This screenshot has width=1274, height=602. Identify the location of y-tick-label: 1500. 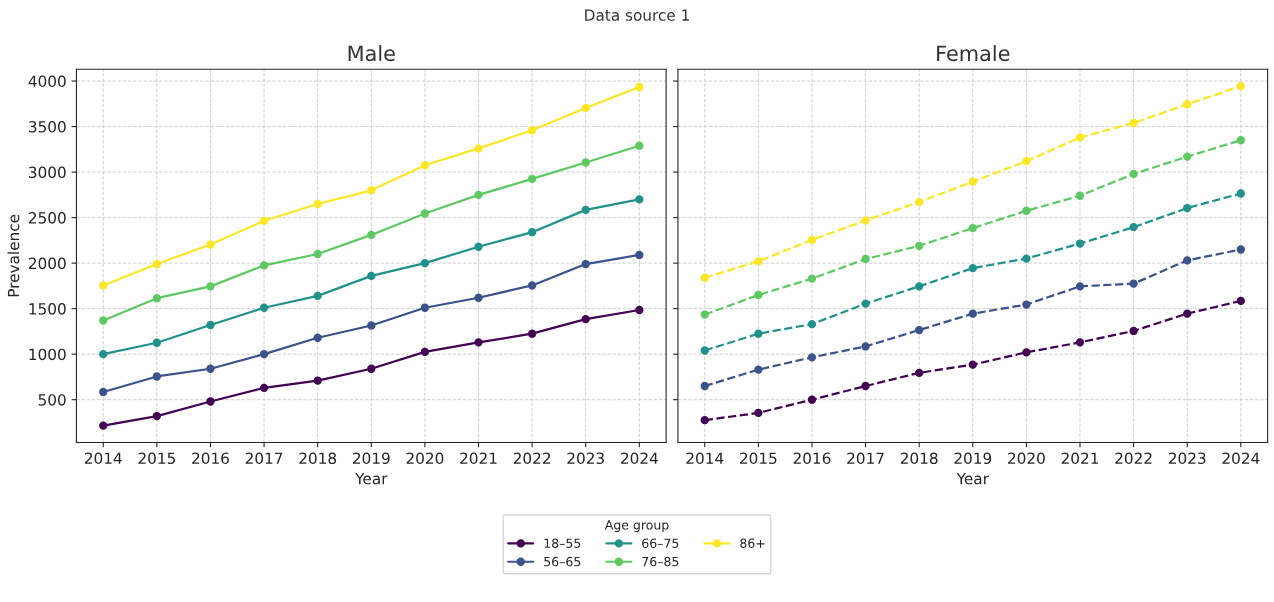
(47, 309).